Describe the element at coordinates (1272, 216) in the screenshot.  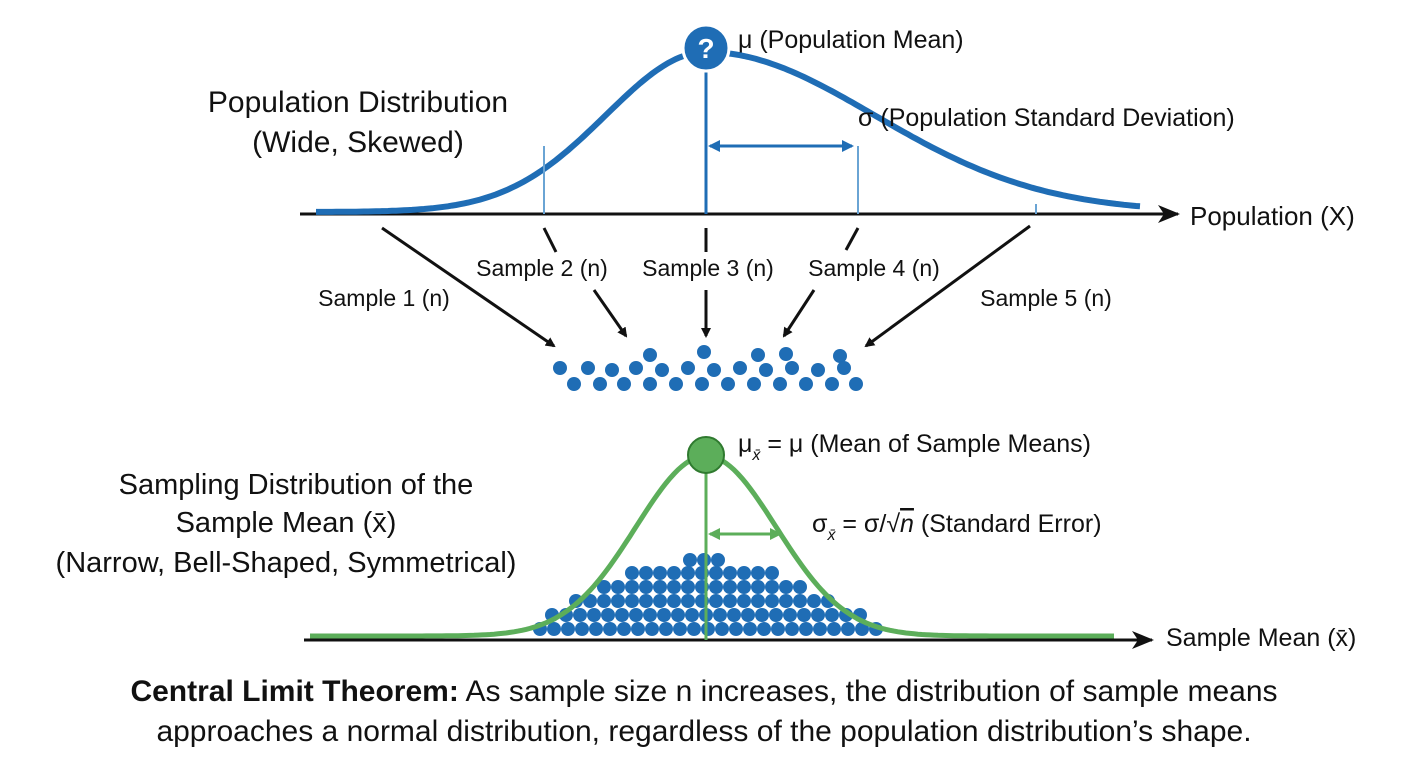
I see `population-axis-label: Population (X)` at that location.